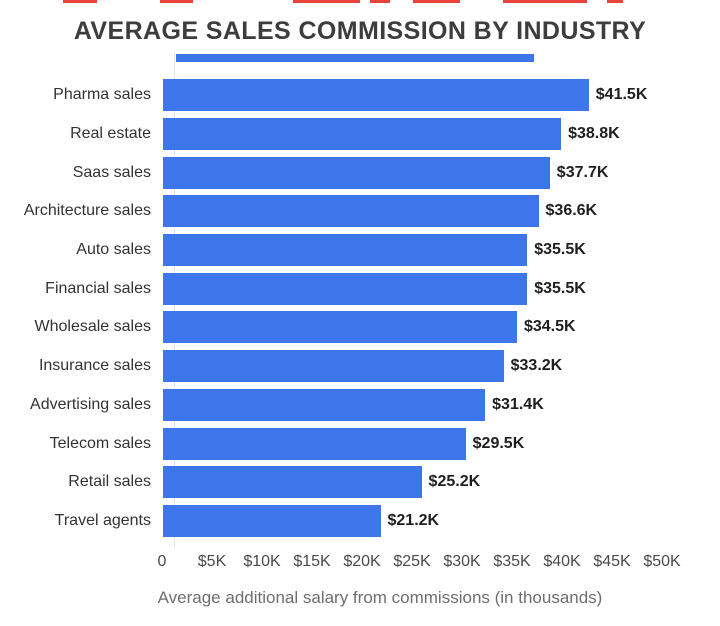 The image size is (720, 626). I want to click on bar-row: Saas sales $37.7K, so click(360, 172).